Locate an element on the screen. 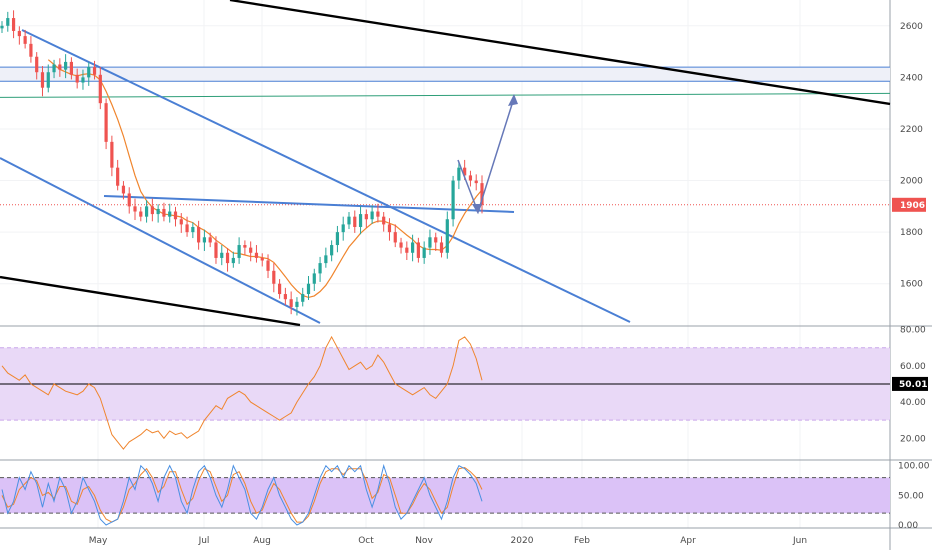 The height and width of the screenshot is (550, 932). time-axis-label: May is located at coordinates (98, 541).